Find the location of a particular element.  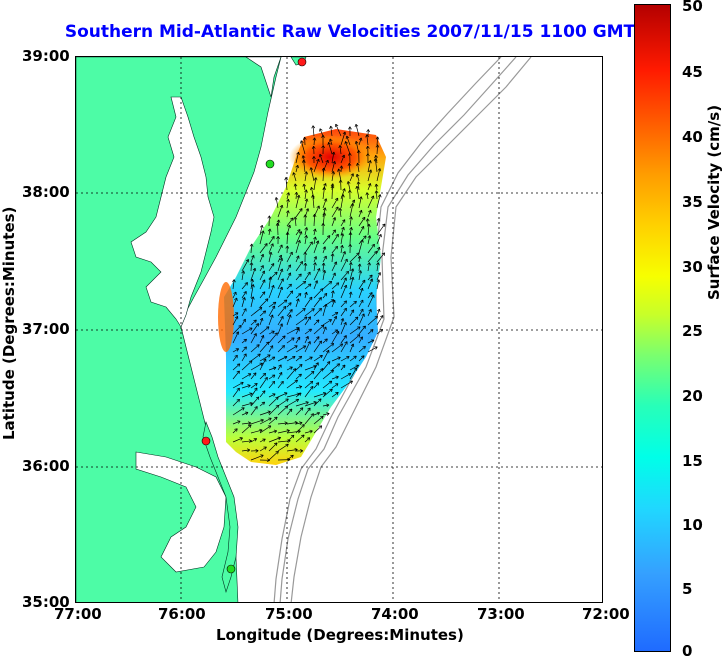

colorbar-tick-15: 15 is located at coordinates (692, 461).